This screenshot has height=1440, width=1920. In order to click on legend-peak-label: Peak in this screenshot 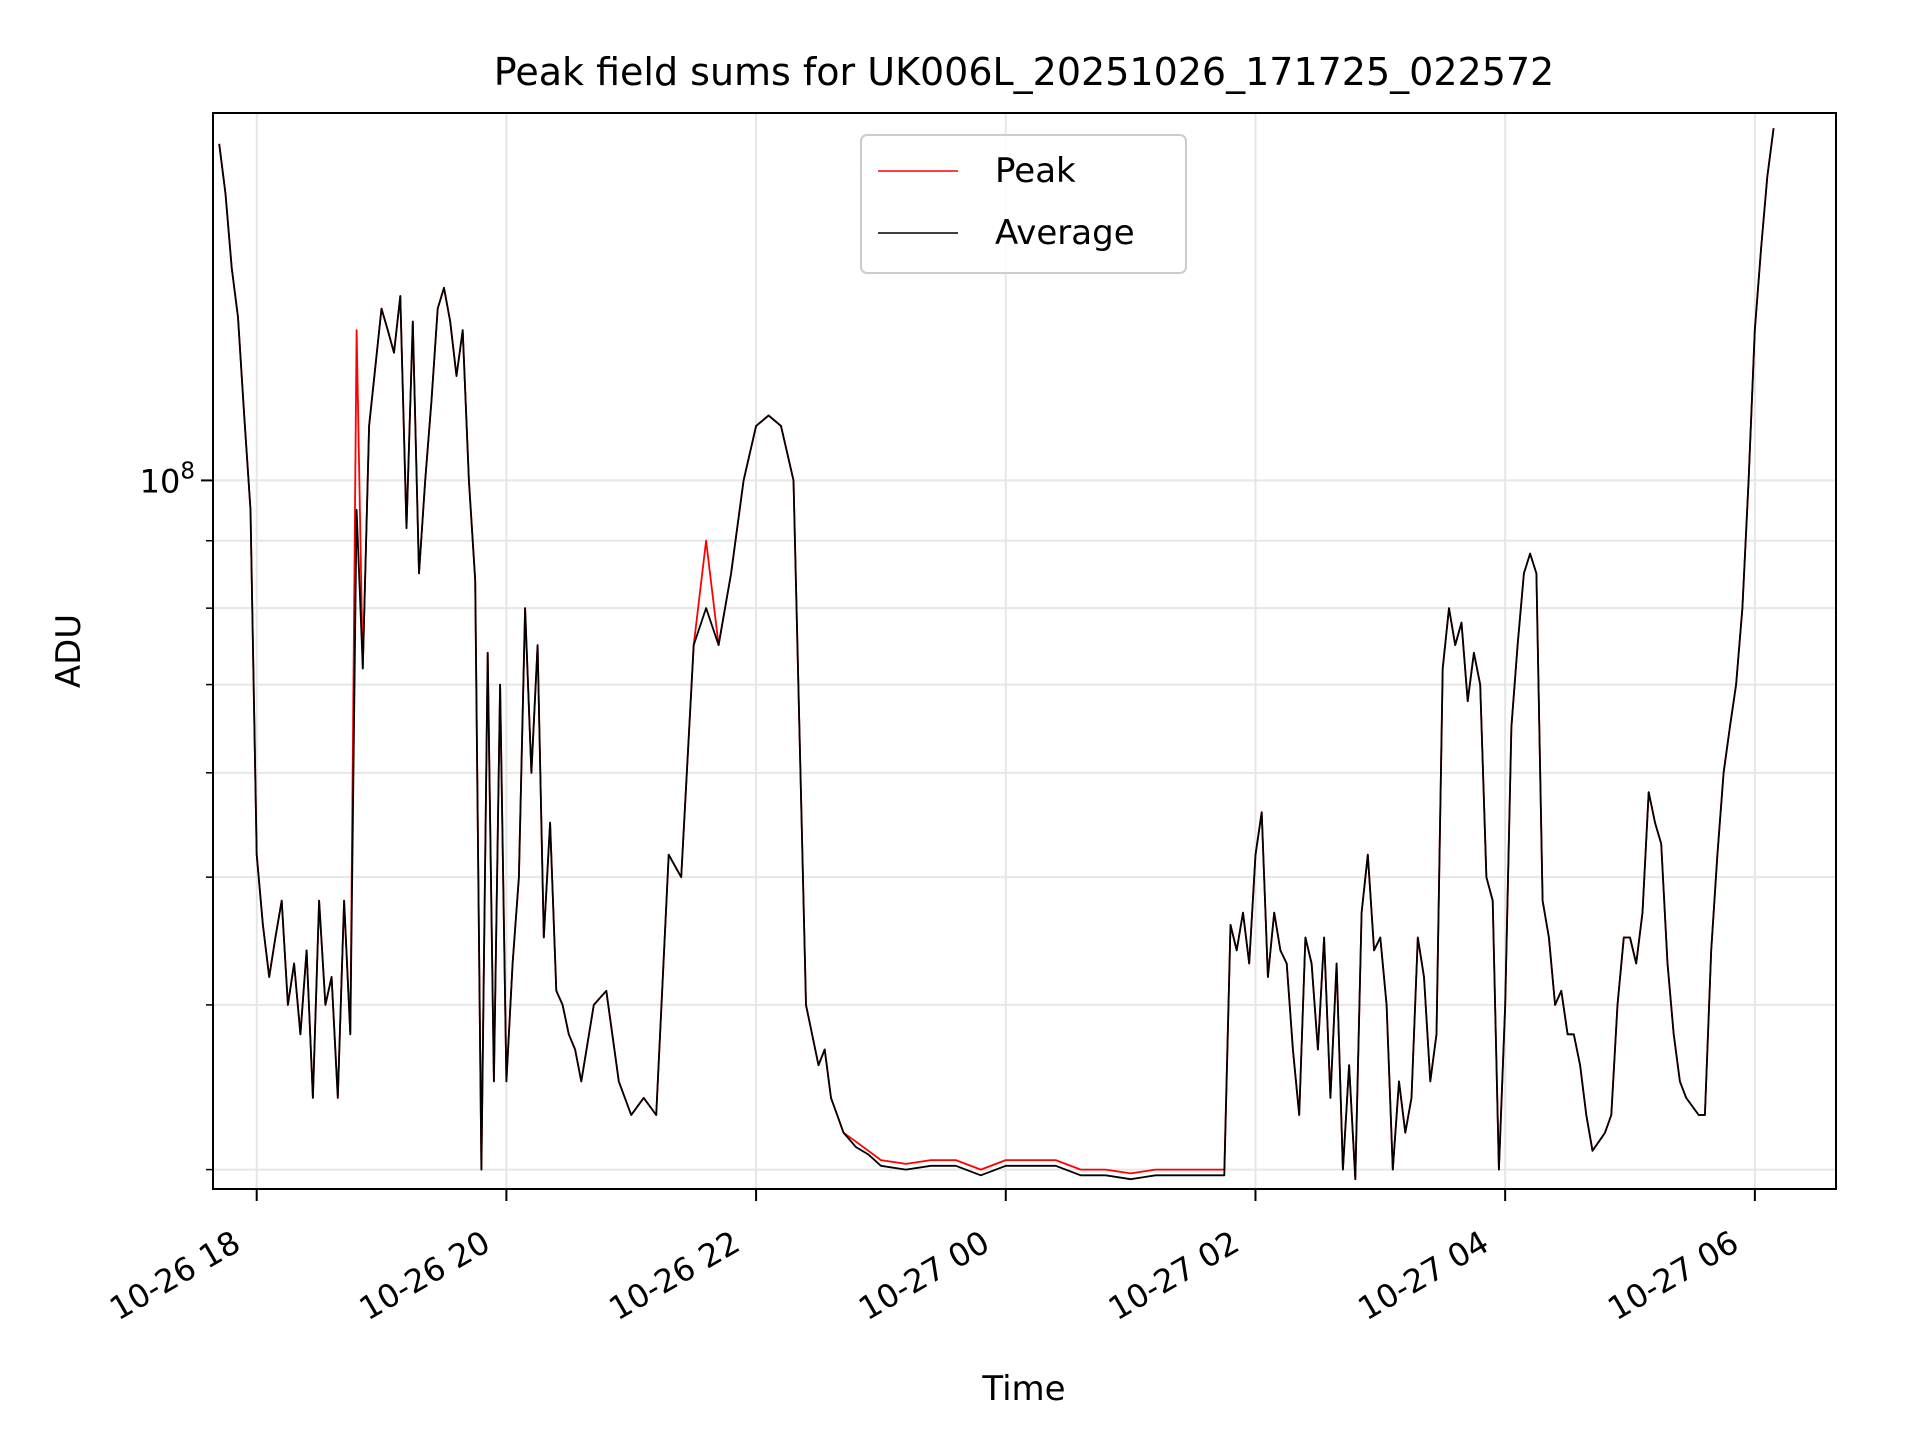, I will do `click(1035, 171)`.